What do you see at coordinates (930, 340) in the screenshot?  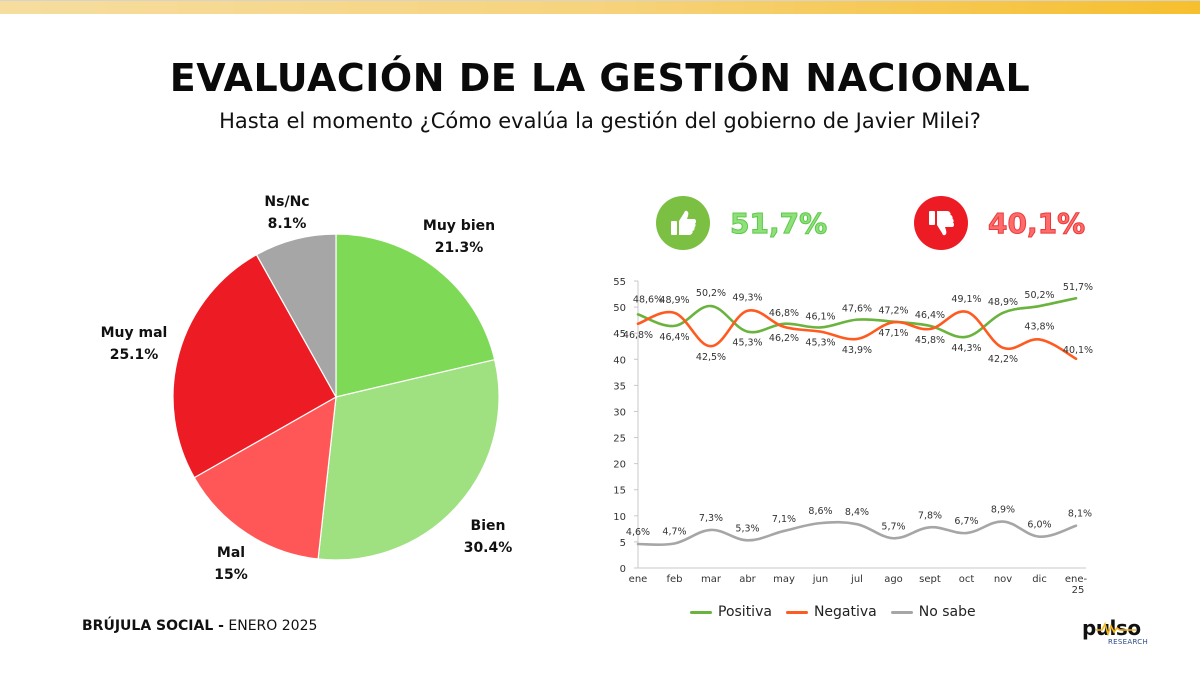 I see `data-label-negativa: 45,8%` at bounding box center [930, 340].